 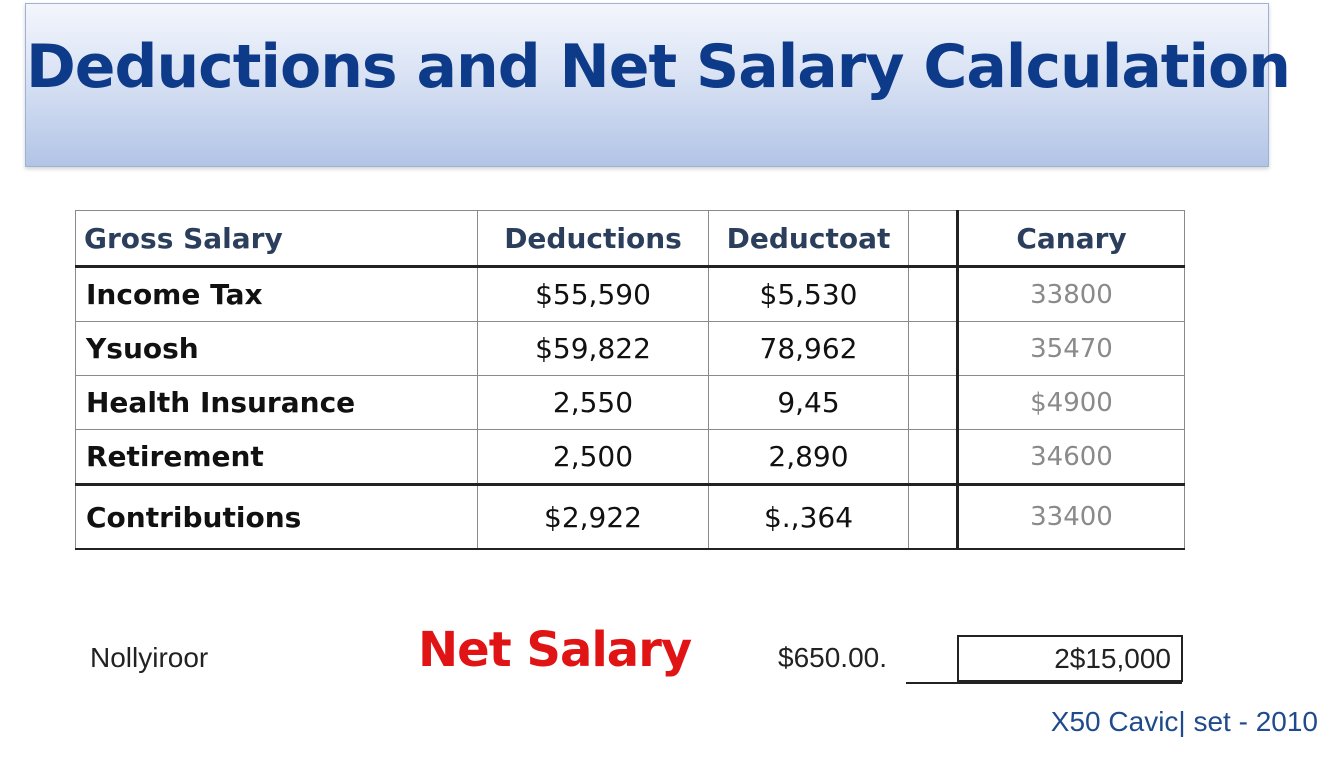 What do you see at coordinates (593, 294) in the screenshot?
I see `deductions-cell: $55,590` at bounding box center [593, 294].